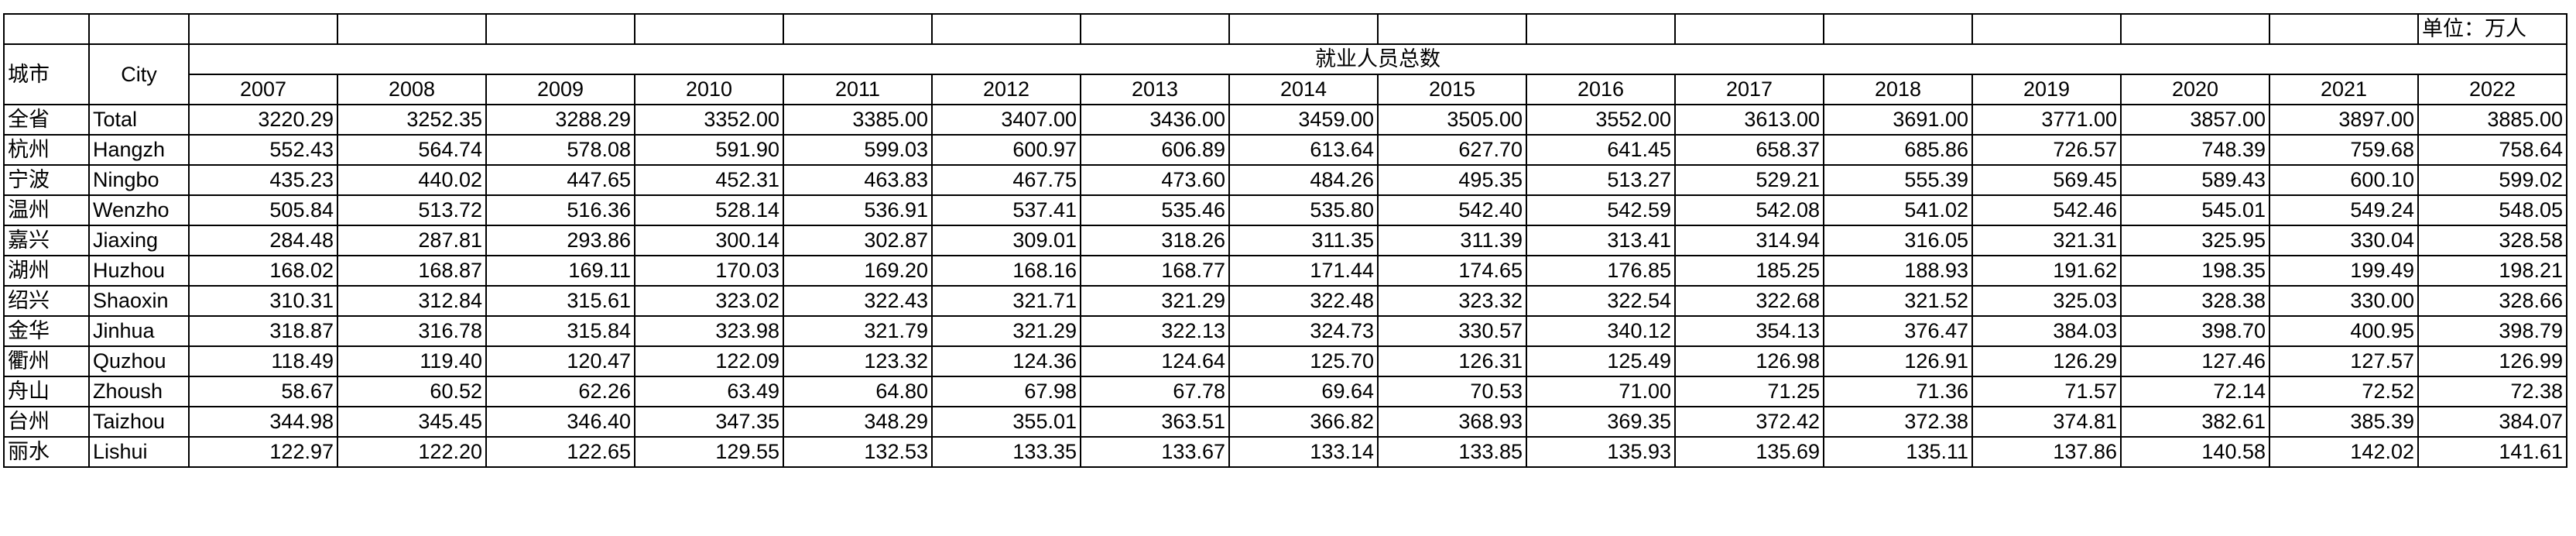  What do you see at coordinates (263, 120) in the screenshot?
I see `value-cell: 3220.29` at bounding box center [263, 120].